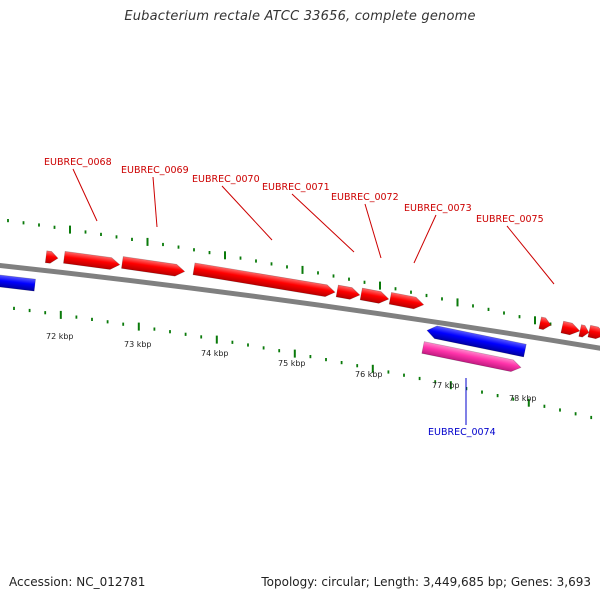 This screenshot has height=600, width=600. What do you see at coordinates (78, 162) in the screenshot?
I see `gene-label-eubrec_0068: EUBREC_0068` at bounding box center [78, 162].